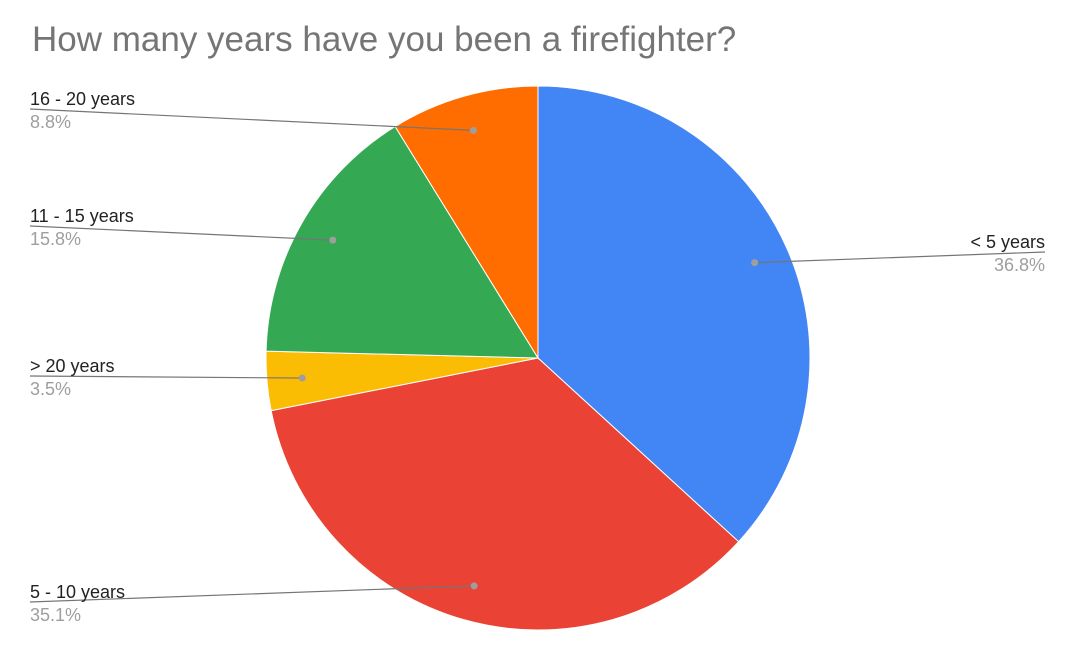  I want to click on leader-dot-11-15-years, so click(333, 240).